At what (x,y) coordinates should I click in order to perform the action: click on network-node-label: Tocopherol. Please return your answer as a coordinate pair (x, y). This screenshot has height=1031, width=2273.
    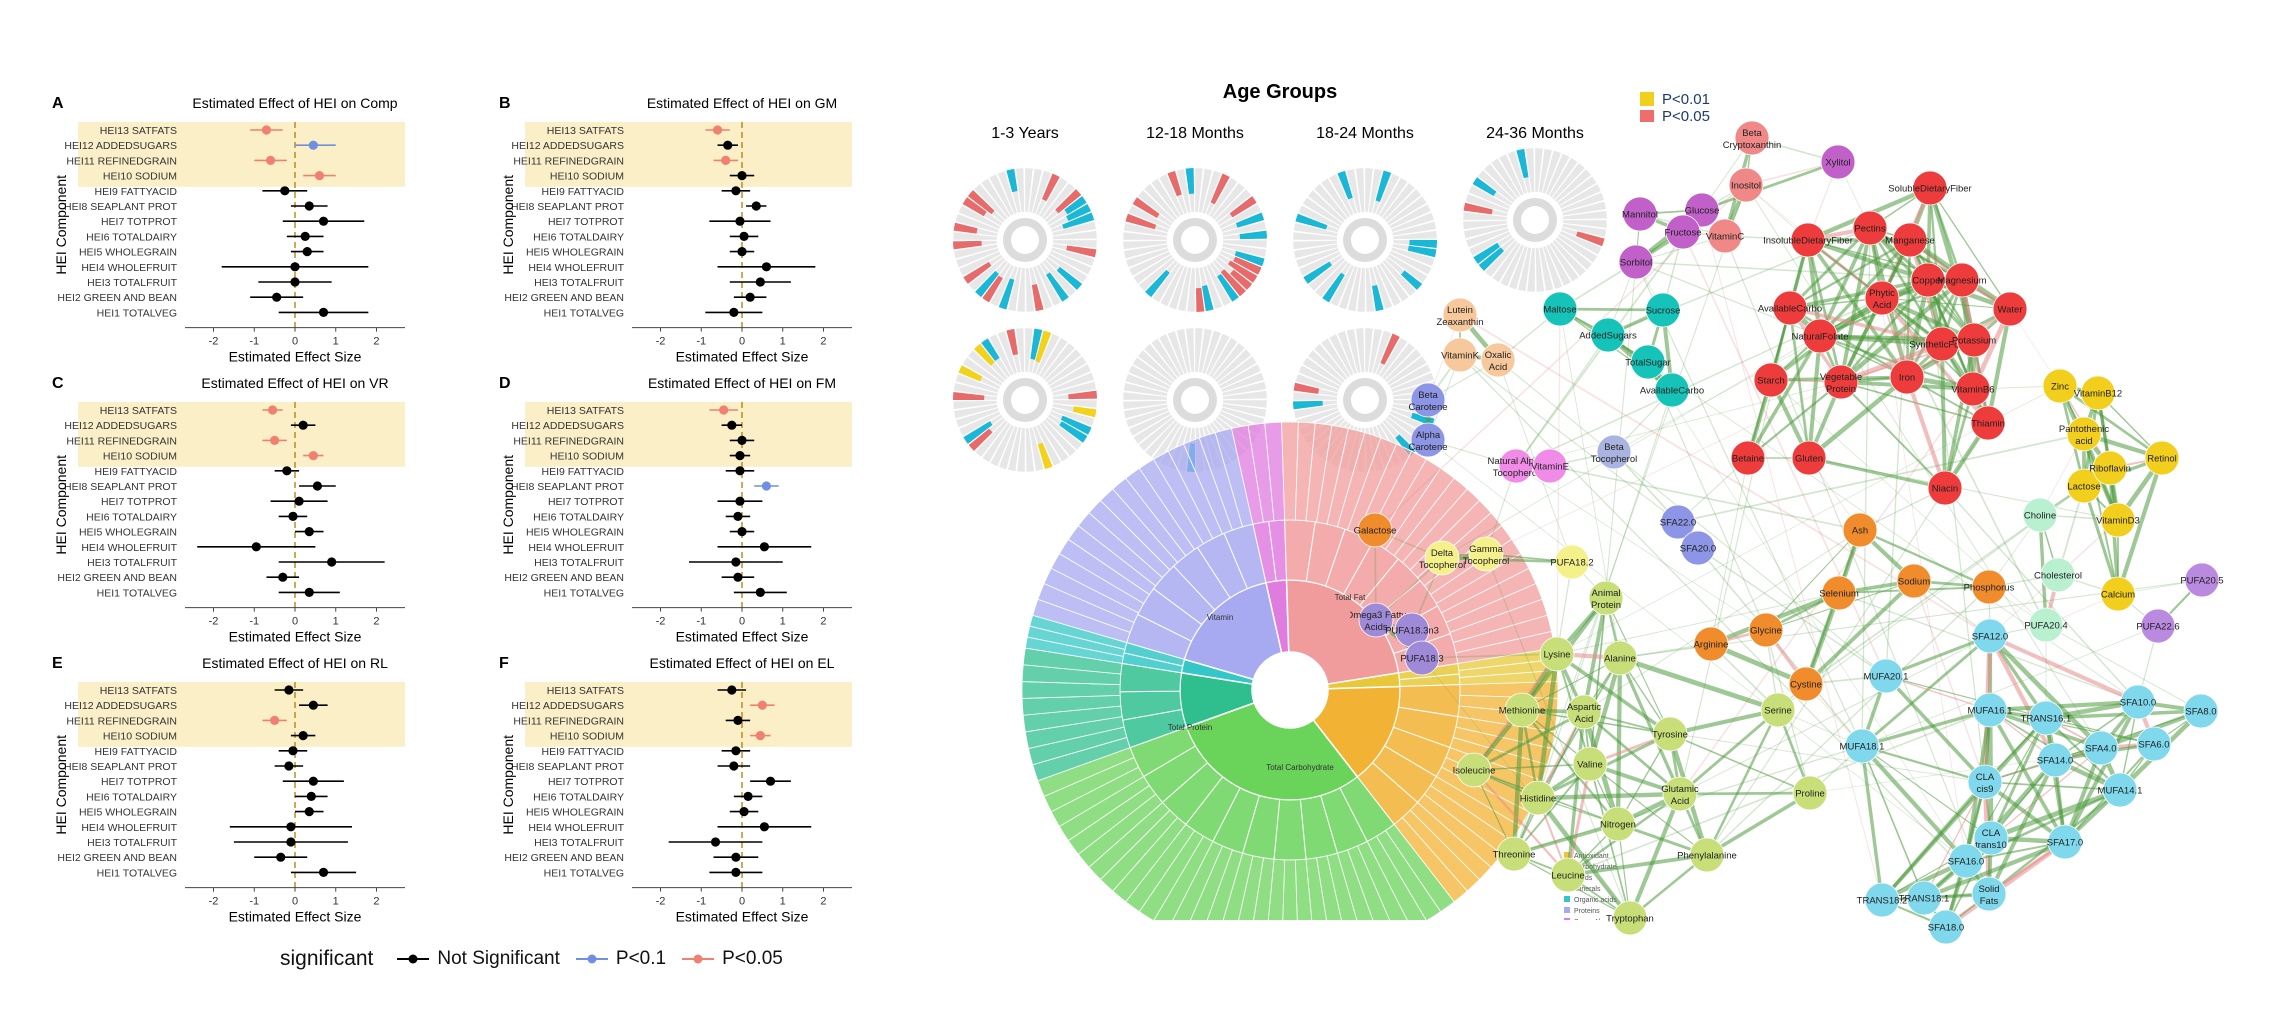
    Looking at the image, I should click on (1516, 473).